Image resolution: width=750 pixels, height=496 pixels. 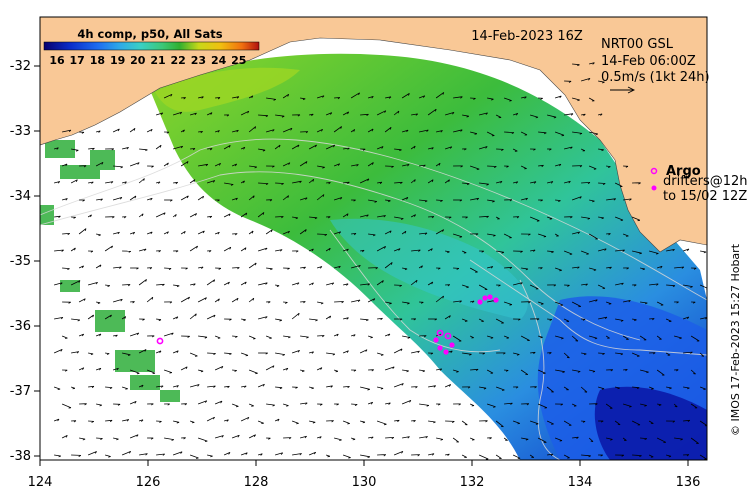 What do you see at coordinates (20, 131) in the screenshot?
I see `y-tick-label: -33` at bounding box center [20, 131].